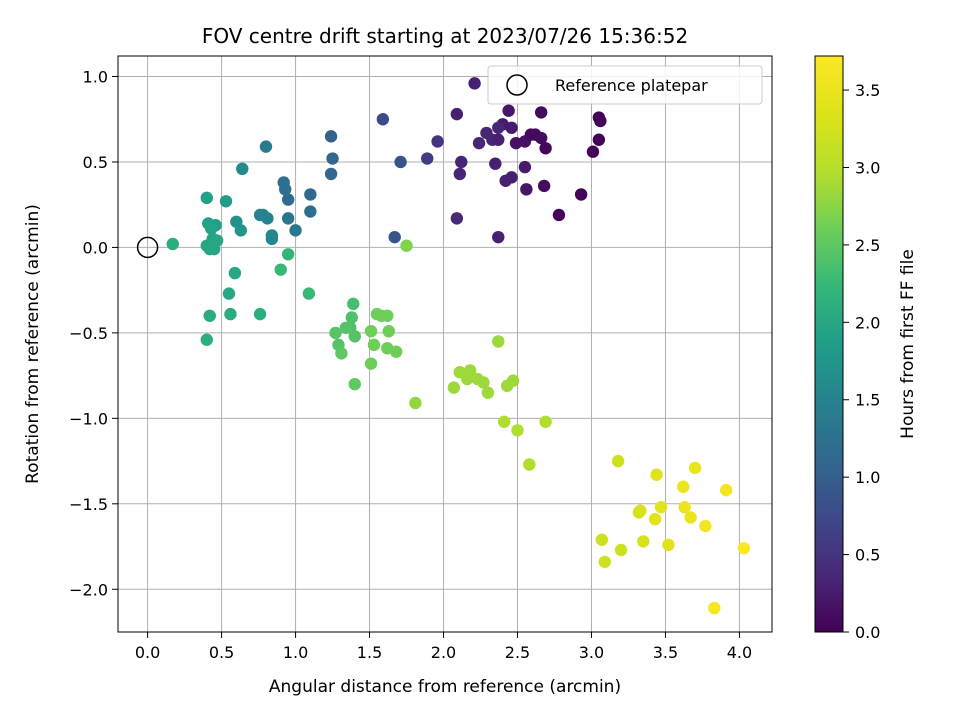 The height and width of the screenshot is (720, 960). Describe the element at coordinates (443, 652) in the screenshot. I see `x-tick-label: 2.0` at that location.